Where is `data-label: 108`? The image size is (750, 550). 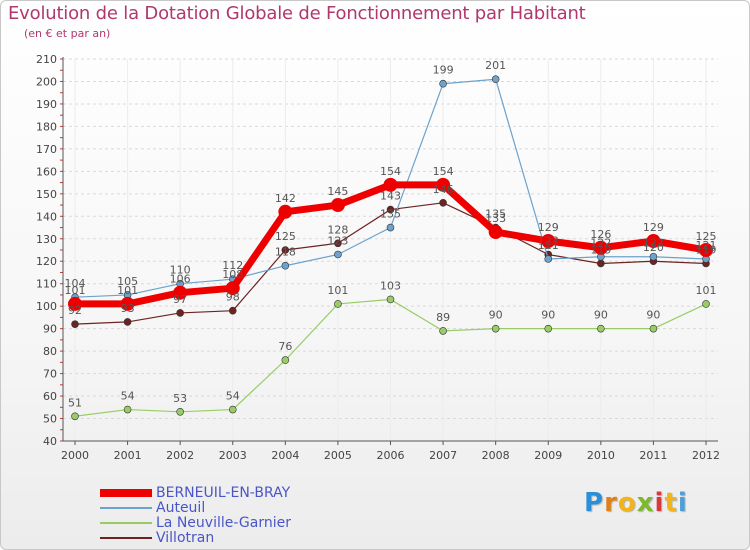 data-label: 108 is located at coordinates (232, 274).